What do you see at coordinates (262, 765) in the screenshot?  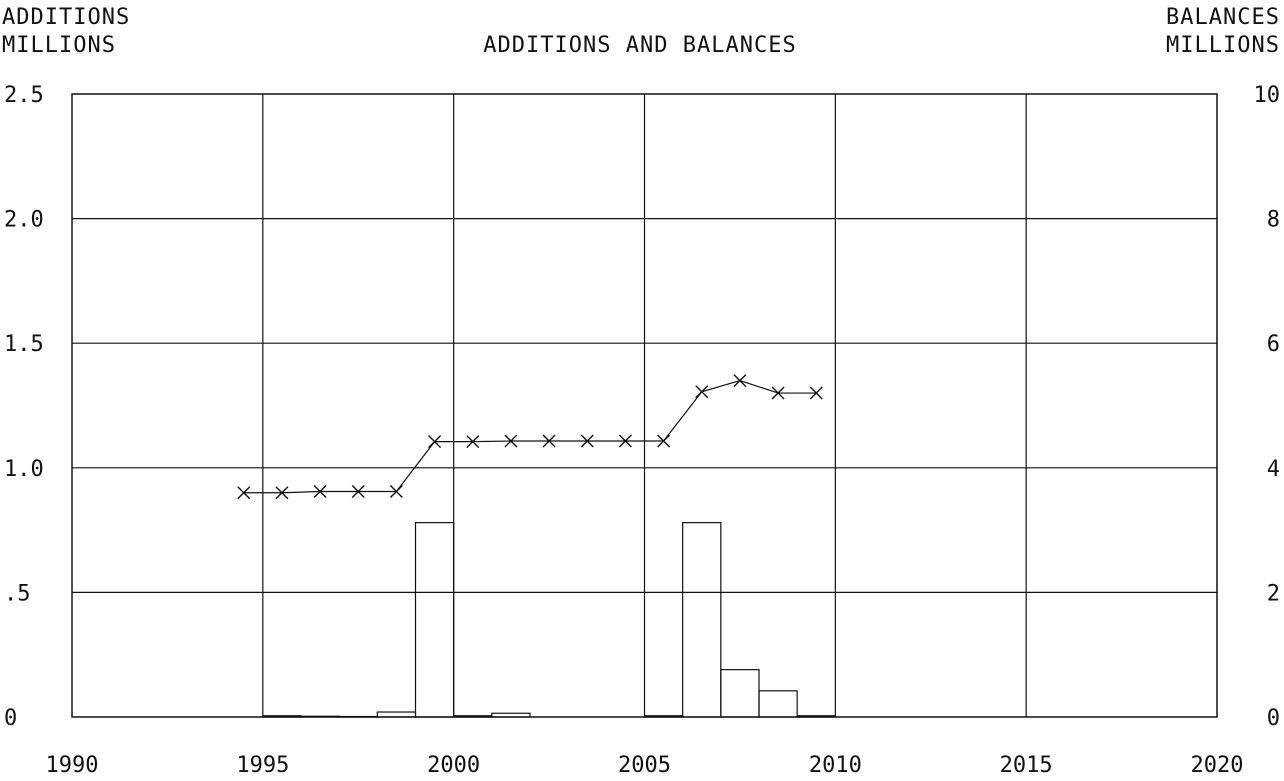 I see `x-tick-label: 1995` at bounding box center [262, 765].